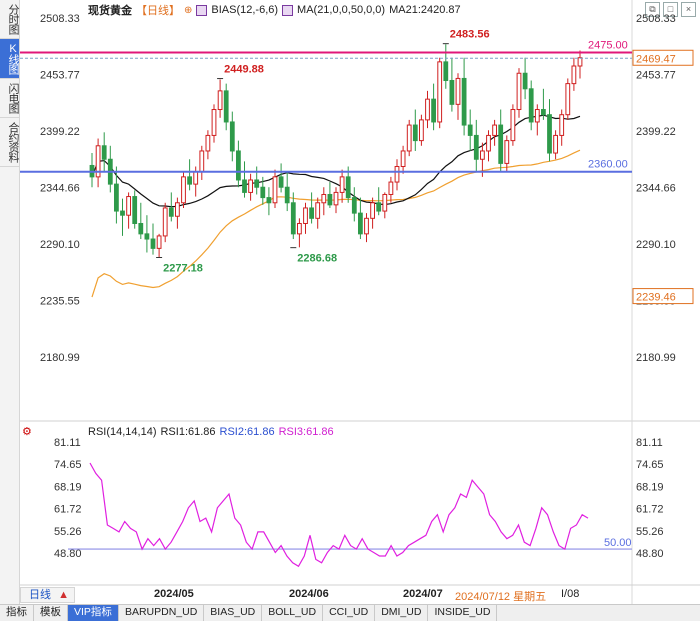 Image resolution: width=700 pixels, height=621 pixels. I want to click on rsi-tick-left-5: 48.80, so click(68, 554).